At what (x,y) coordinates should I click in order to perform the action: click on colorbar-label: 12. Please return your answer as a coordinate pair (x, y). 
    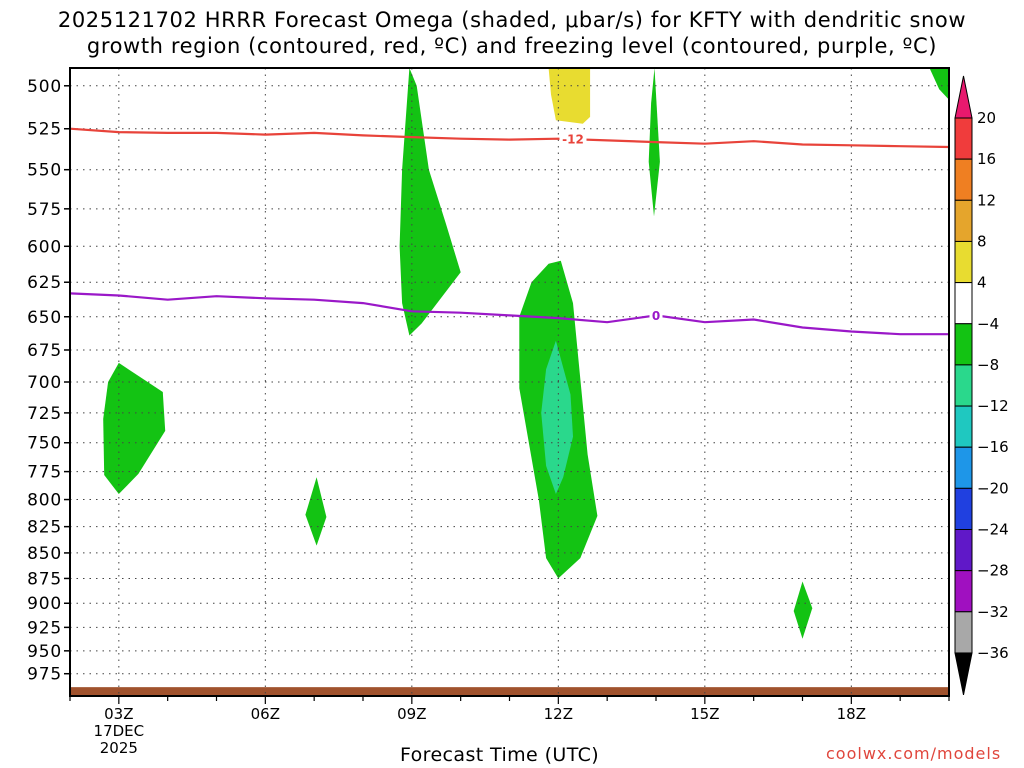
    Looking at the image, I should click on (986, 200).